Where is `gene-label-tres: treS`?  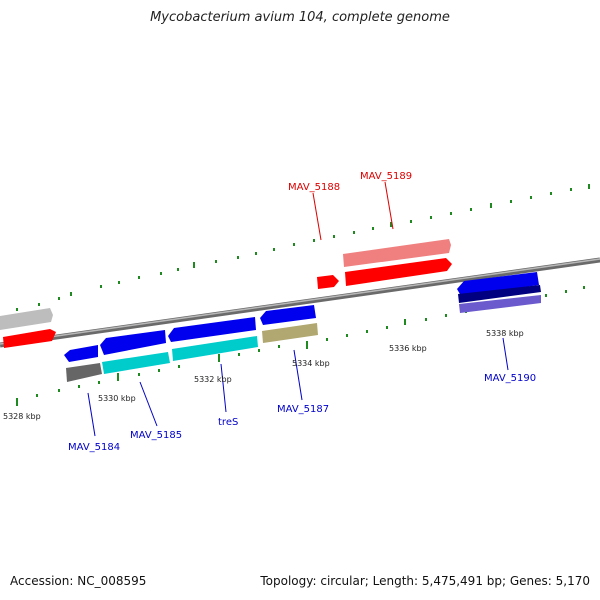
gene-label-tres: treS is located at coordinates (228, 422).